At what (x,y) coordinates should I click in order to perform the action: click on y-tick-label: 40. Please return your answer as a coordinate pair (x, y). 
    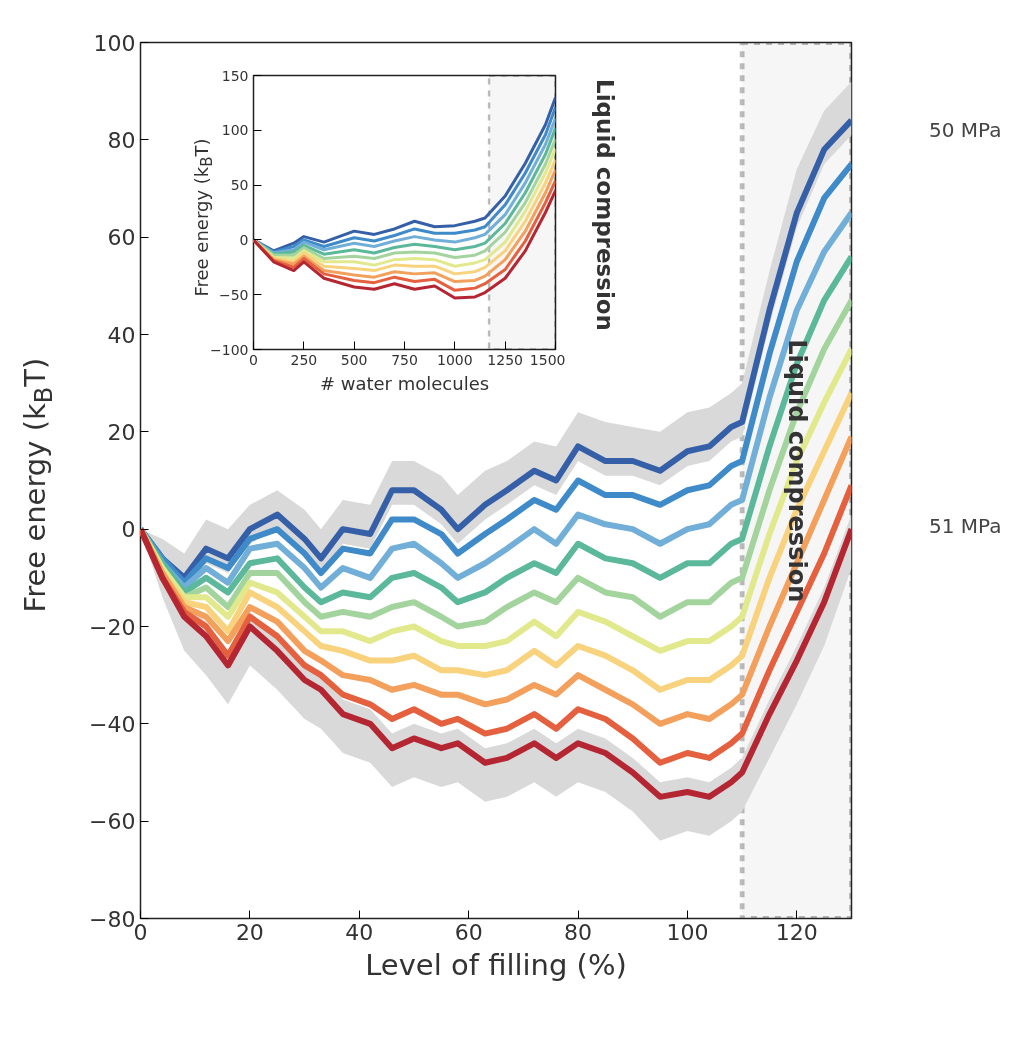
    Looking at the image, I should click on (121, 335).